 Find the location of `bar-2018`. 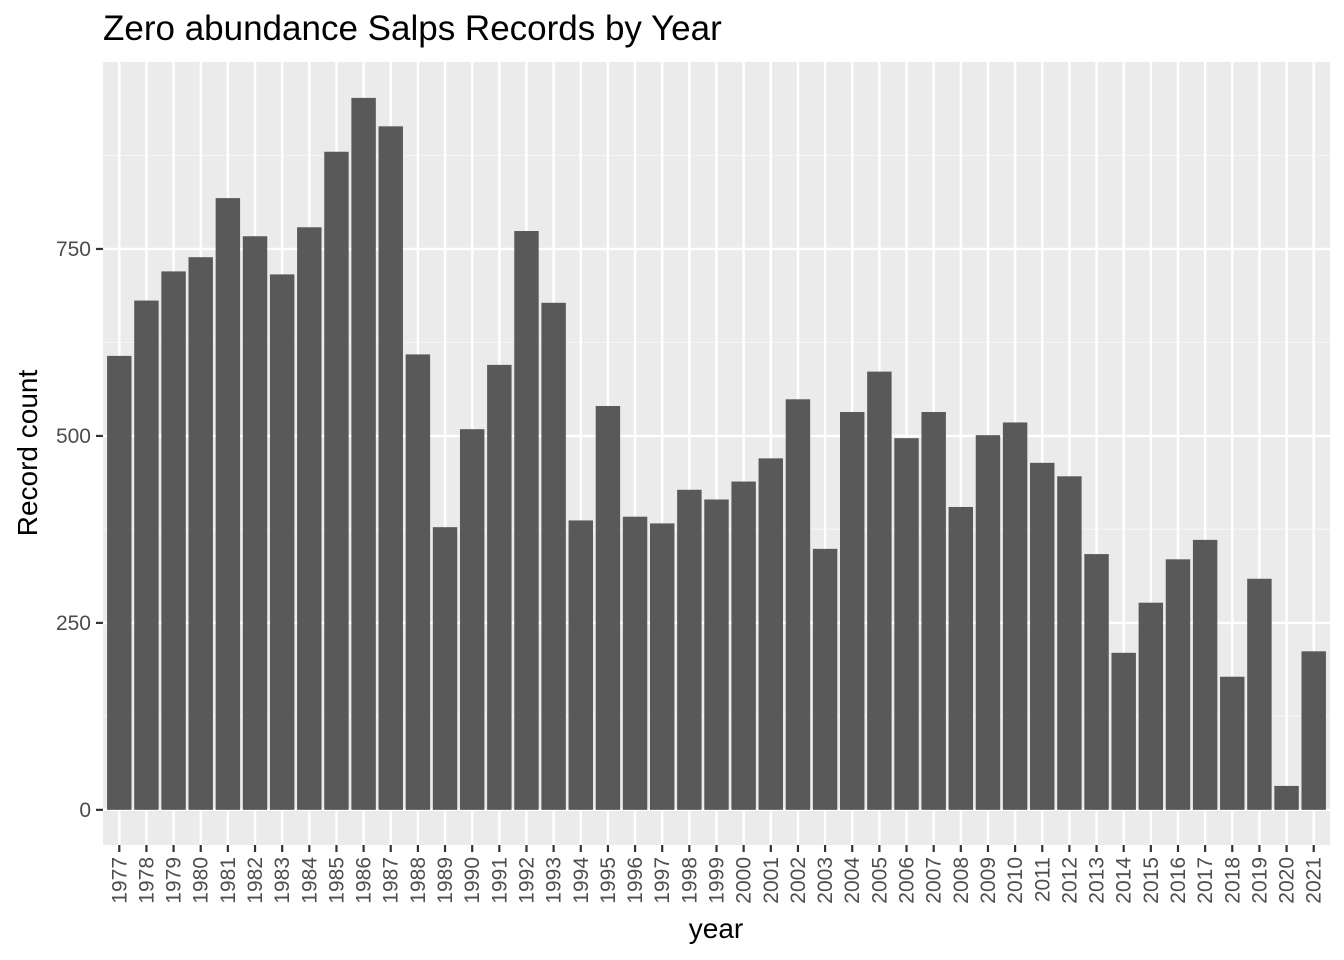

bar-2018 is located at coordinates (1232, 743).